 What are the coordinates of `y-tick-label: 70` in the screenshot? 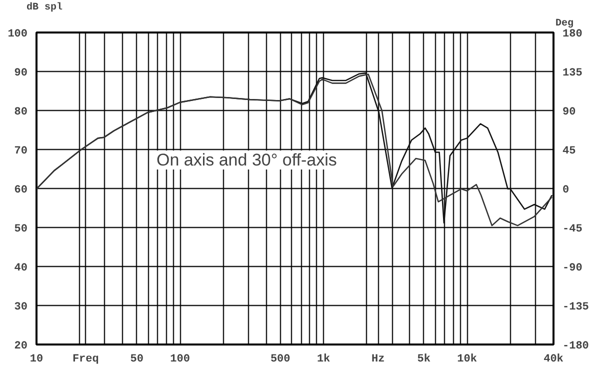 It's located at (21, 152).